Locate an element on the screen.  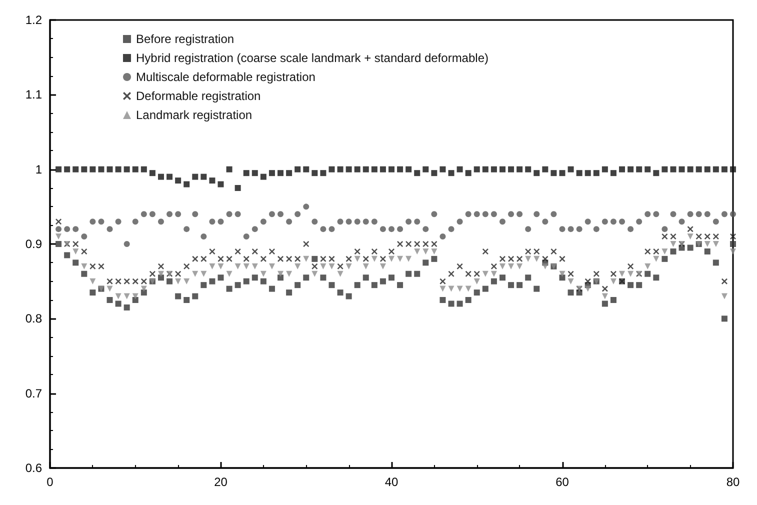
legend-label: Before registration is located at coordinates (185, 39).